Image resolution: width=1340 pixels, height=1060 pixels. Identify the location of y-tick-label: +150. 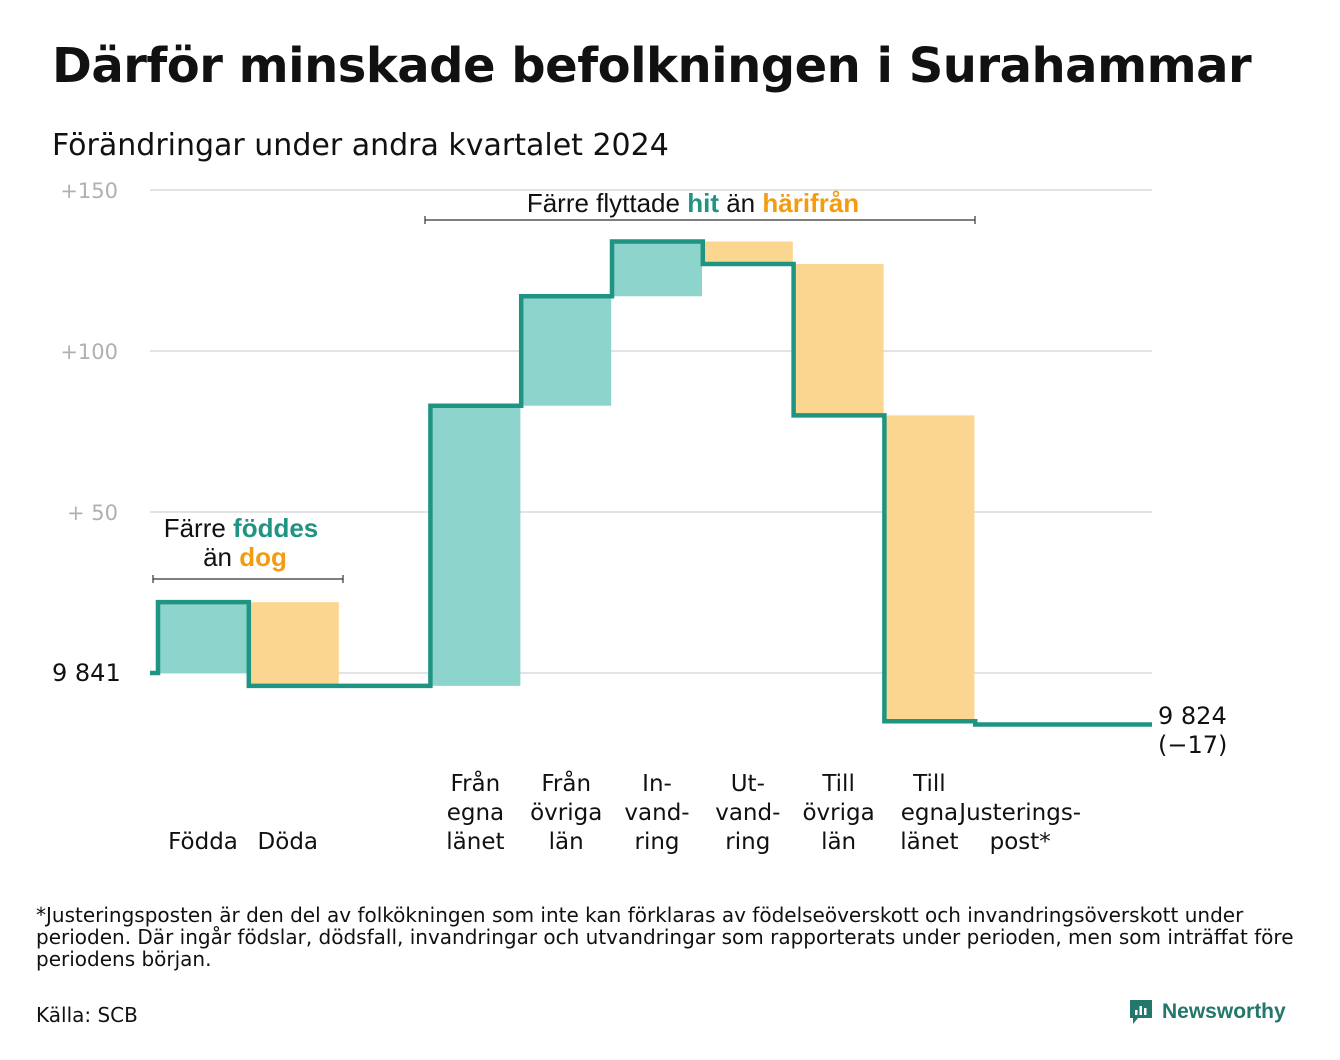
(89, 191).